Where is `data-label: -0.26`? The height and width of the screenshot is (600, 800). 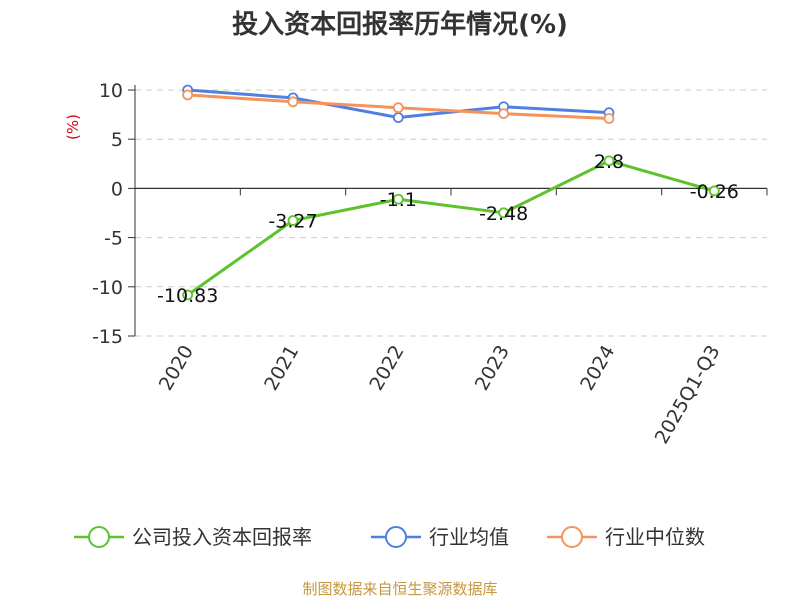
data-label: -0.26 is located at coordinates (714, 192).